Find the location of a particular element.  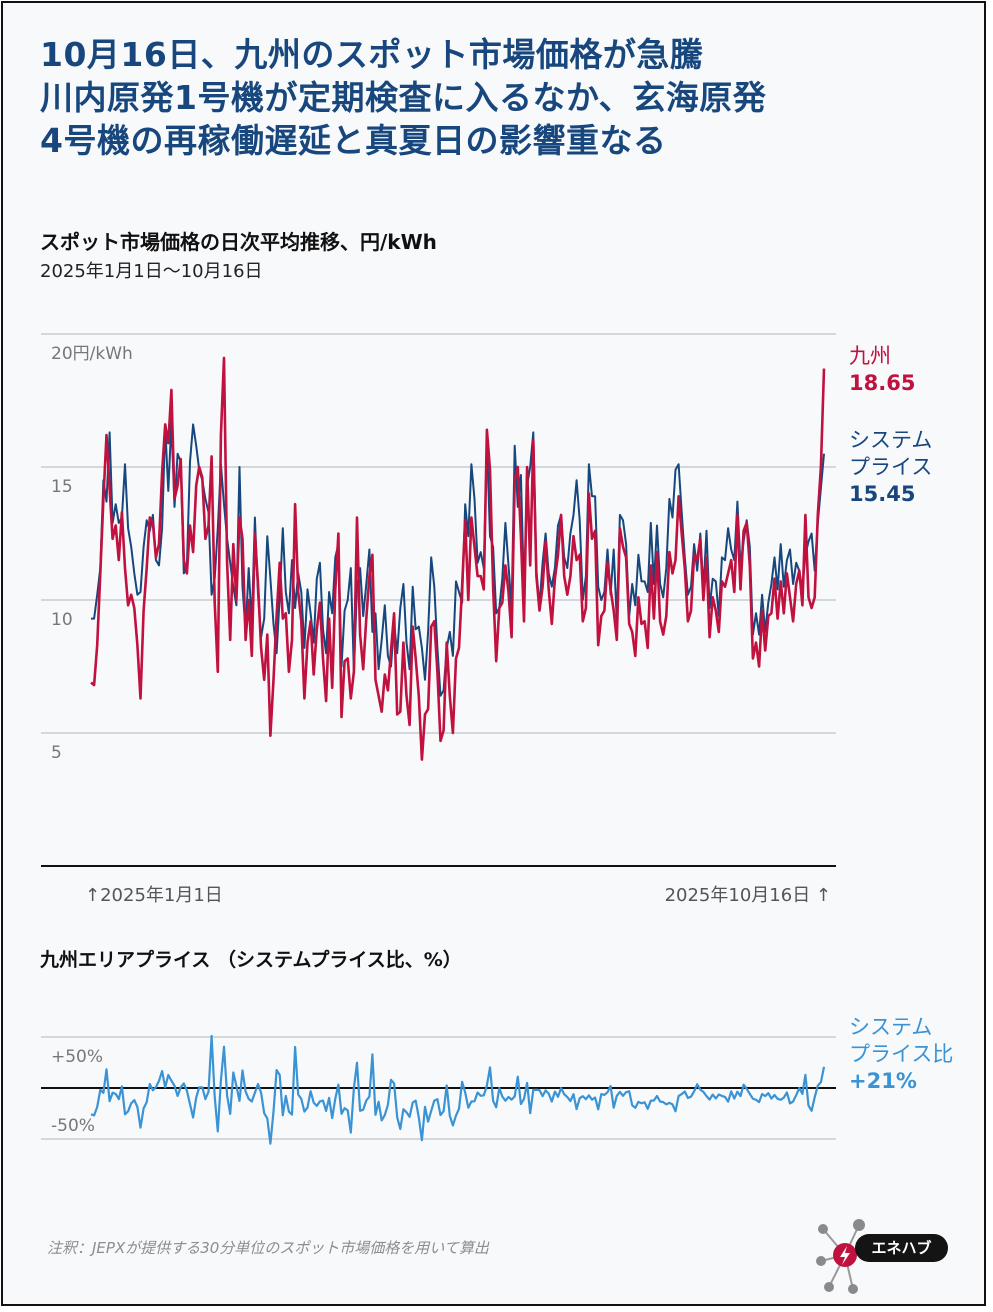

start-date-label: ↑2025年1月1日 is located at coordinates (154, 895).